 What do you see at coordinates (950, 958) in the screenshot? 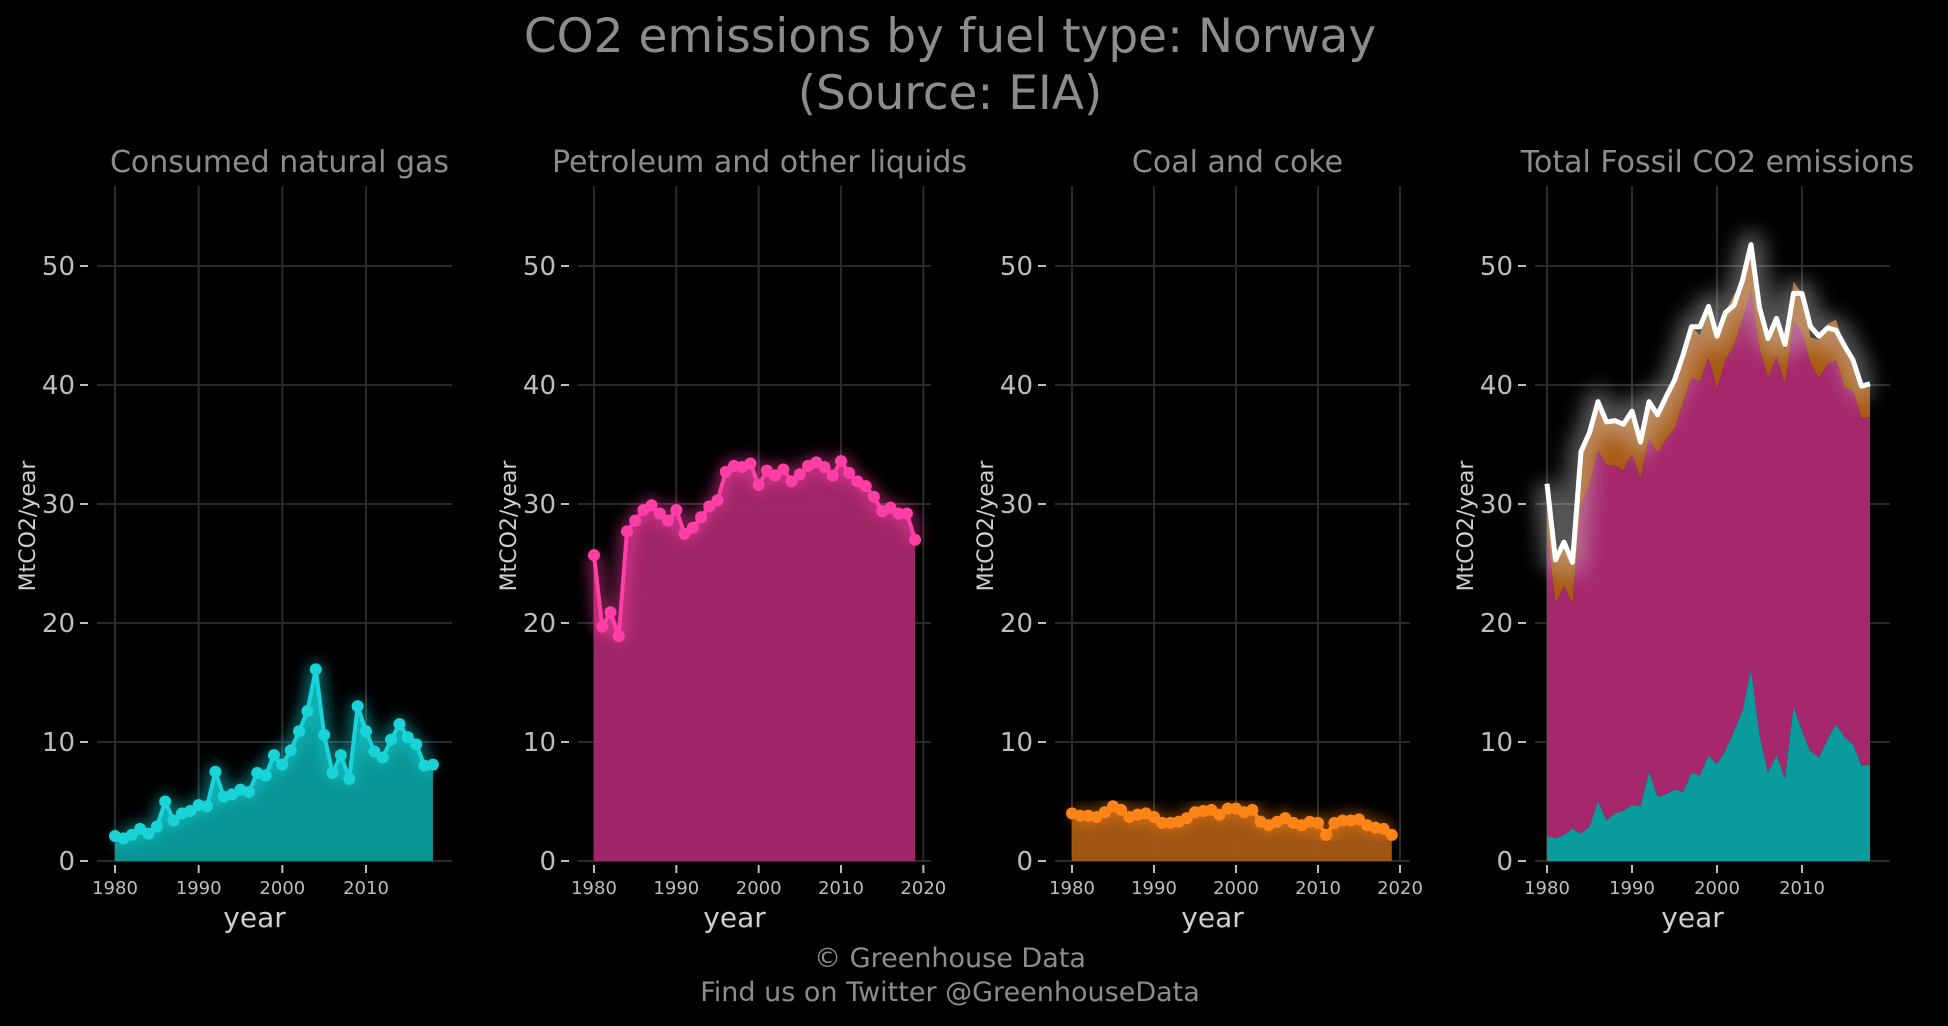
I see `footer-copyright: © Greenhouse Data` at bounding box center [950, 958].